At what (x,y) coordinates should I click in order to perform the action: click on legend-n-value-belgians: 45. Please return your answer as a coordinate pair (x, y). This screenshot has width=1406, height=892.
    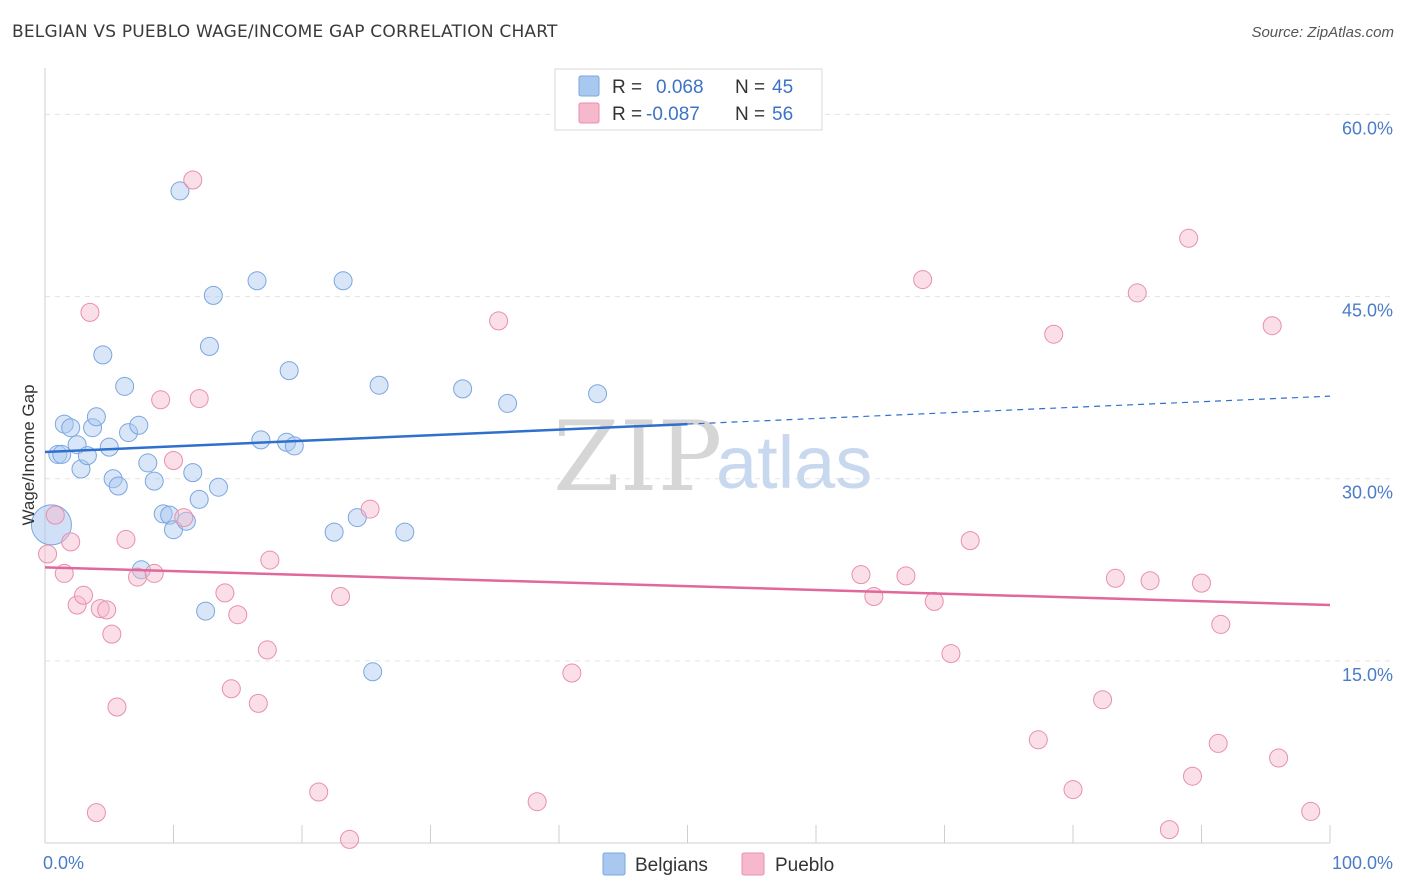
    Looking at the image, I should click on (782, 87).